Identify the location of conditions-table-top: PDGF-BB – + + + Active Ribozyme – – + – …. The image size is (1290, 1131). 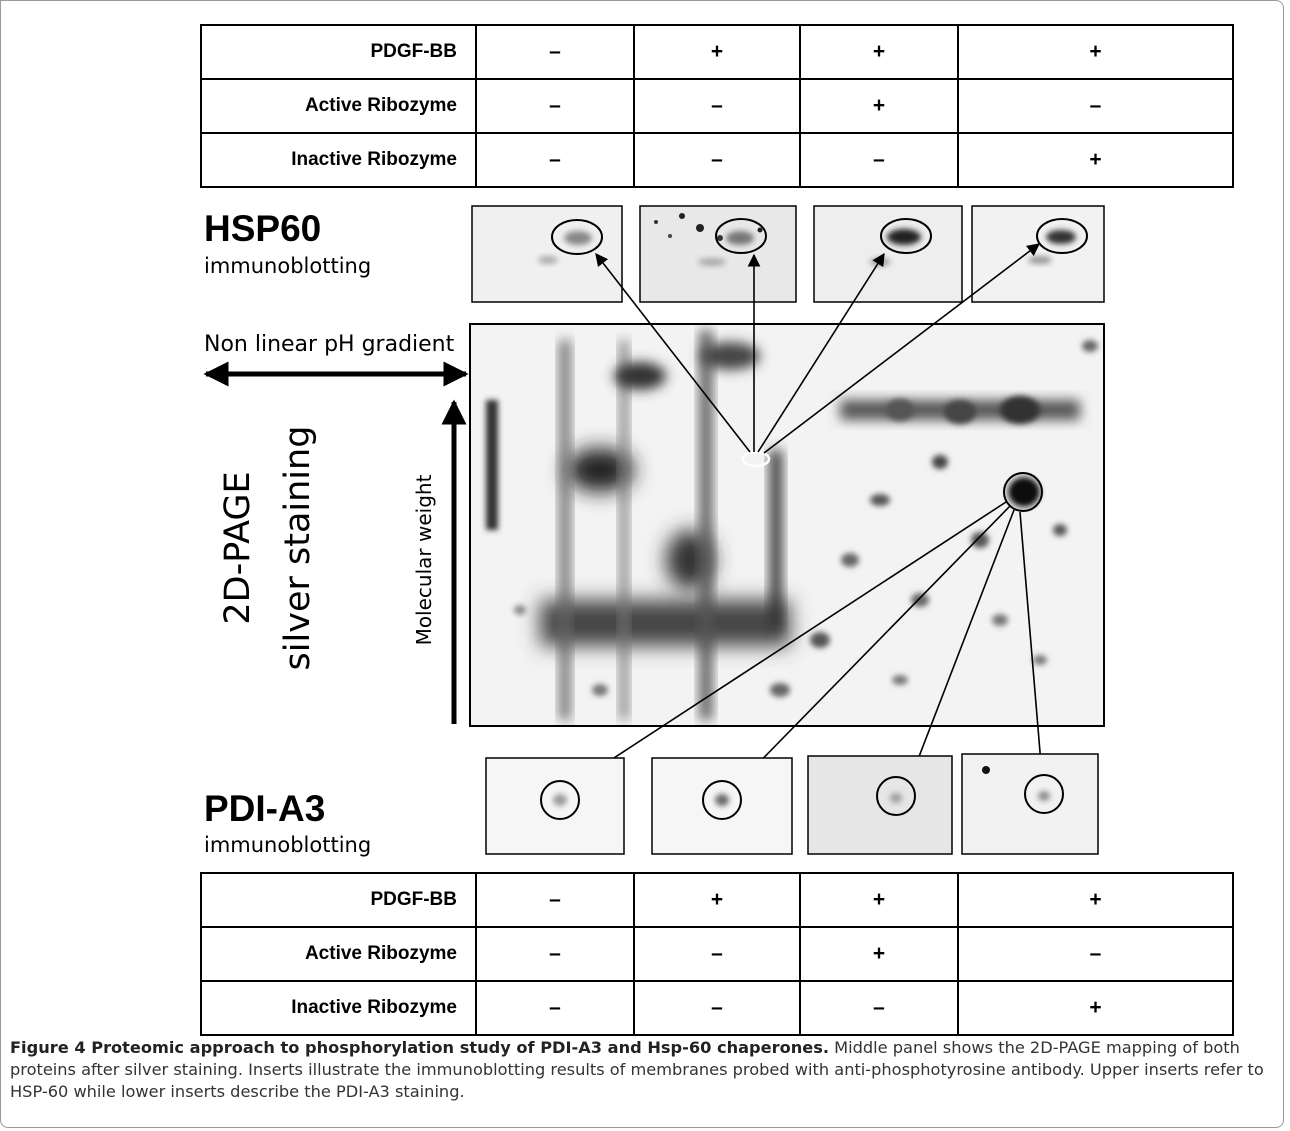
(717, 106).